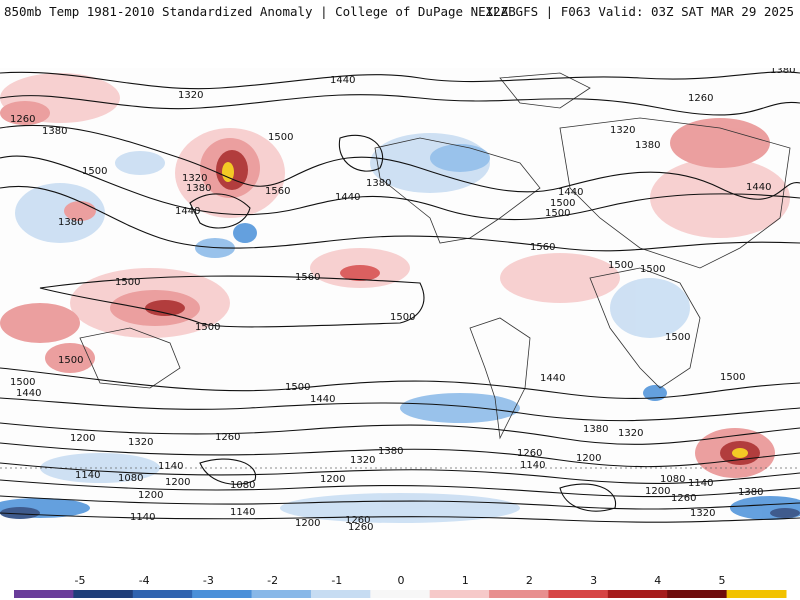 The width and height of the screenshot is (800, 600). I want to click on colorbar: -5 -4 -3 -2 -1 0 1 2 3 4 5, so click(400, 586).